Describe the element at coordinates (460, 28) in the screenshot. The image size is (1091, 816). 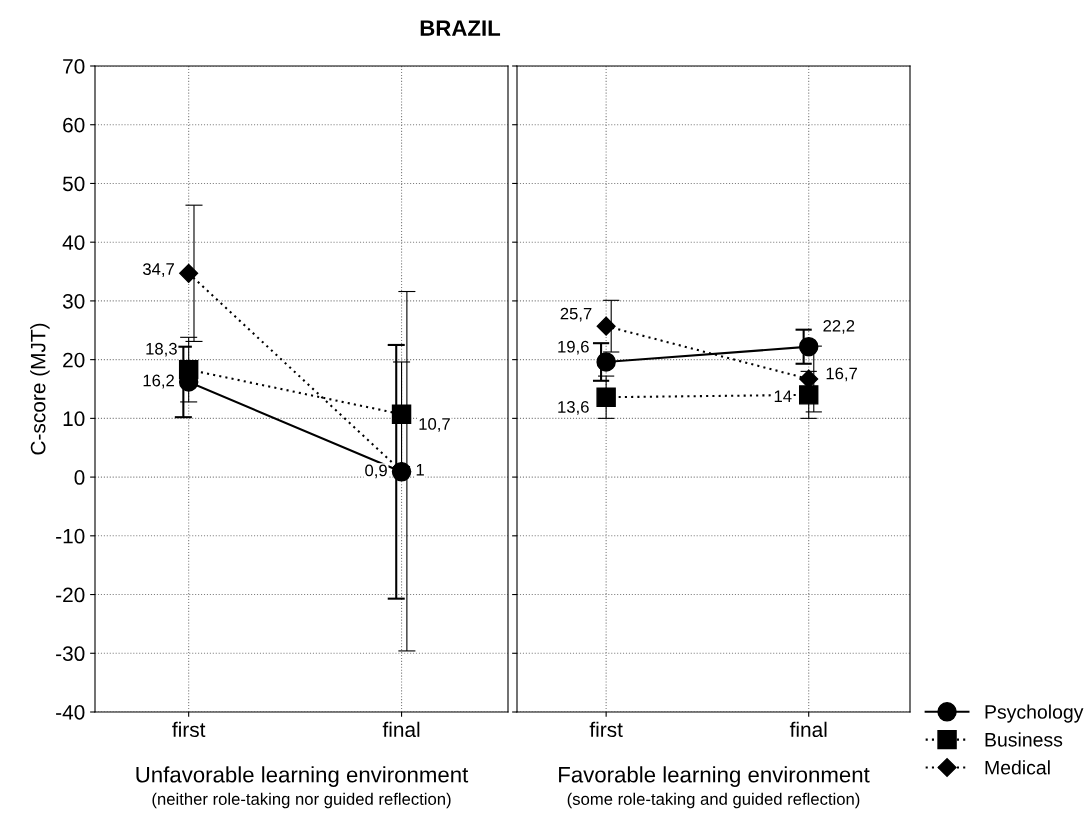
I see `chart-title: BRAZIL` at that location.